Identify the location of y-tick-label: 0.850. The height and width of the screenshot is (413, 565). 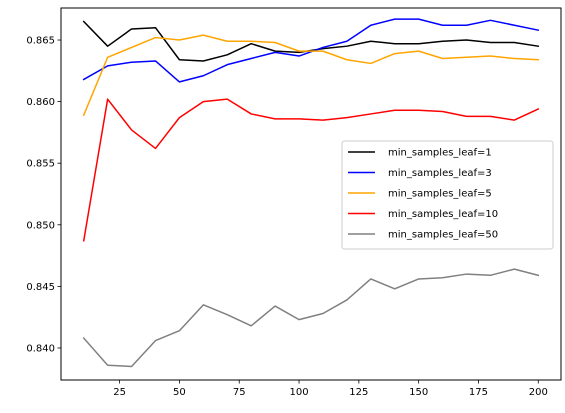
(40, 225).